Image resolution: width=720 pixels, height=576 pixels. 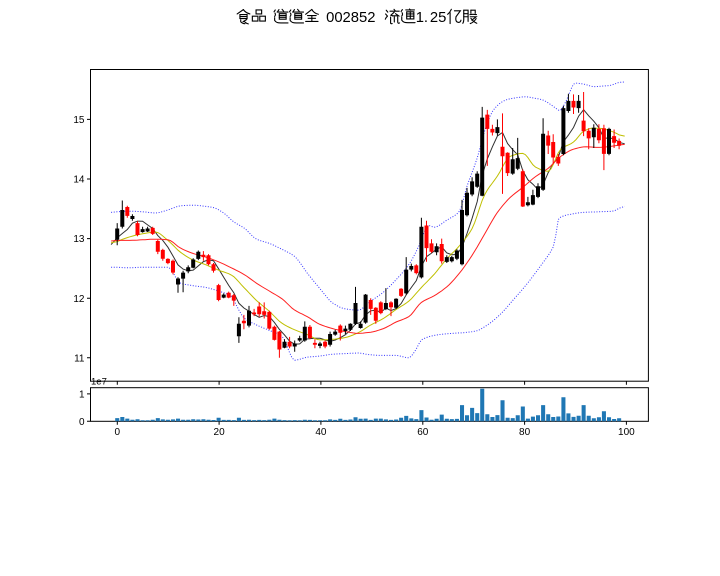 What do you see at coordinates (79, 299) in the screenshot?
I see `svg-text: 12` at bounding box center [79, 299].